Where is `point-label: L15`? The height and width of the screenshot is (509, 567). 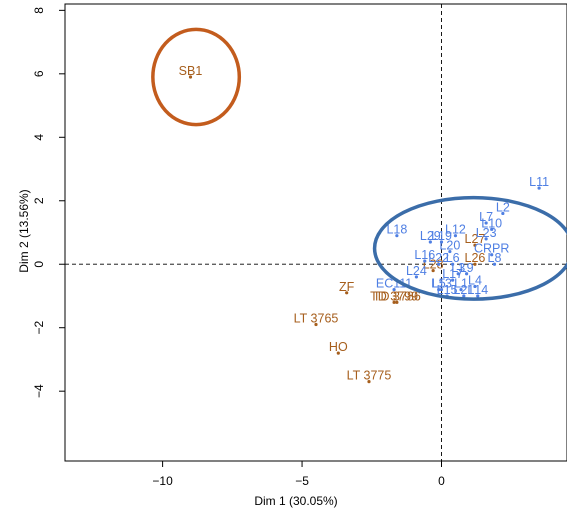
point-label: L15 is located at coordinates (447, 290).